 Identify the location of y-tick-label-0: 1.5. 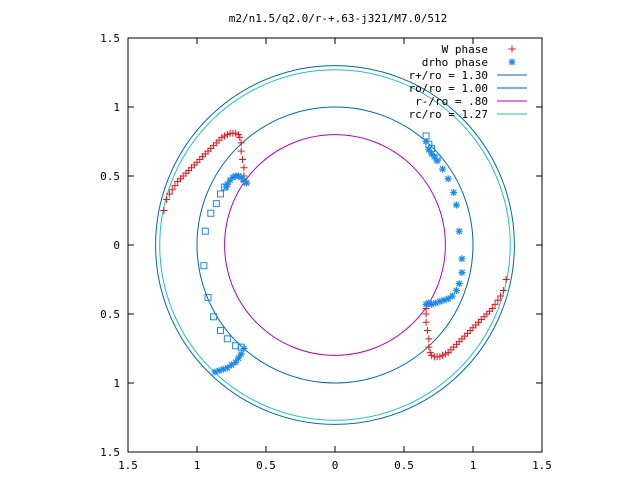
(110, 38).